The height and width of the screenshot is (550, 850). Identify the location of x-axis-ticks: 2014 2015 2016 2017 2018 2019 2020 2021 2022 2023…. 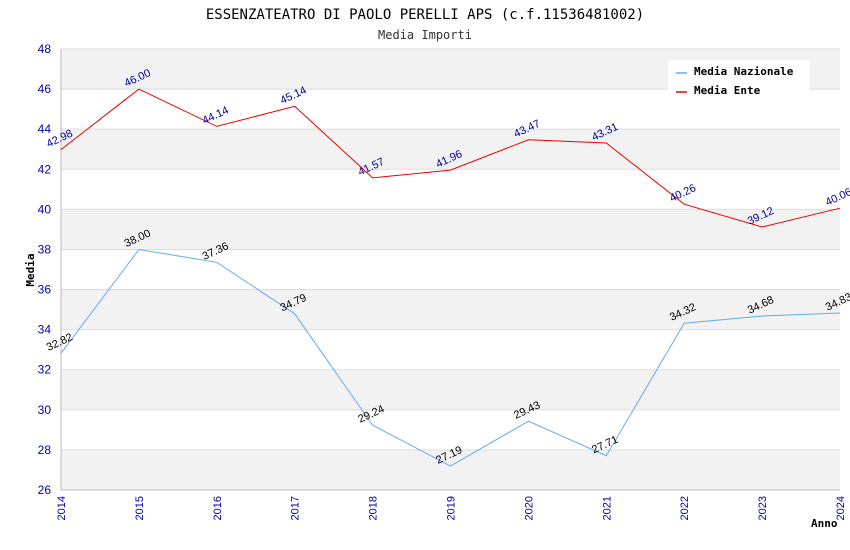
(451, 508).